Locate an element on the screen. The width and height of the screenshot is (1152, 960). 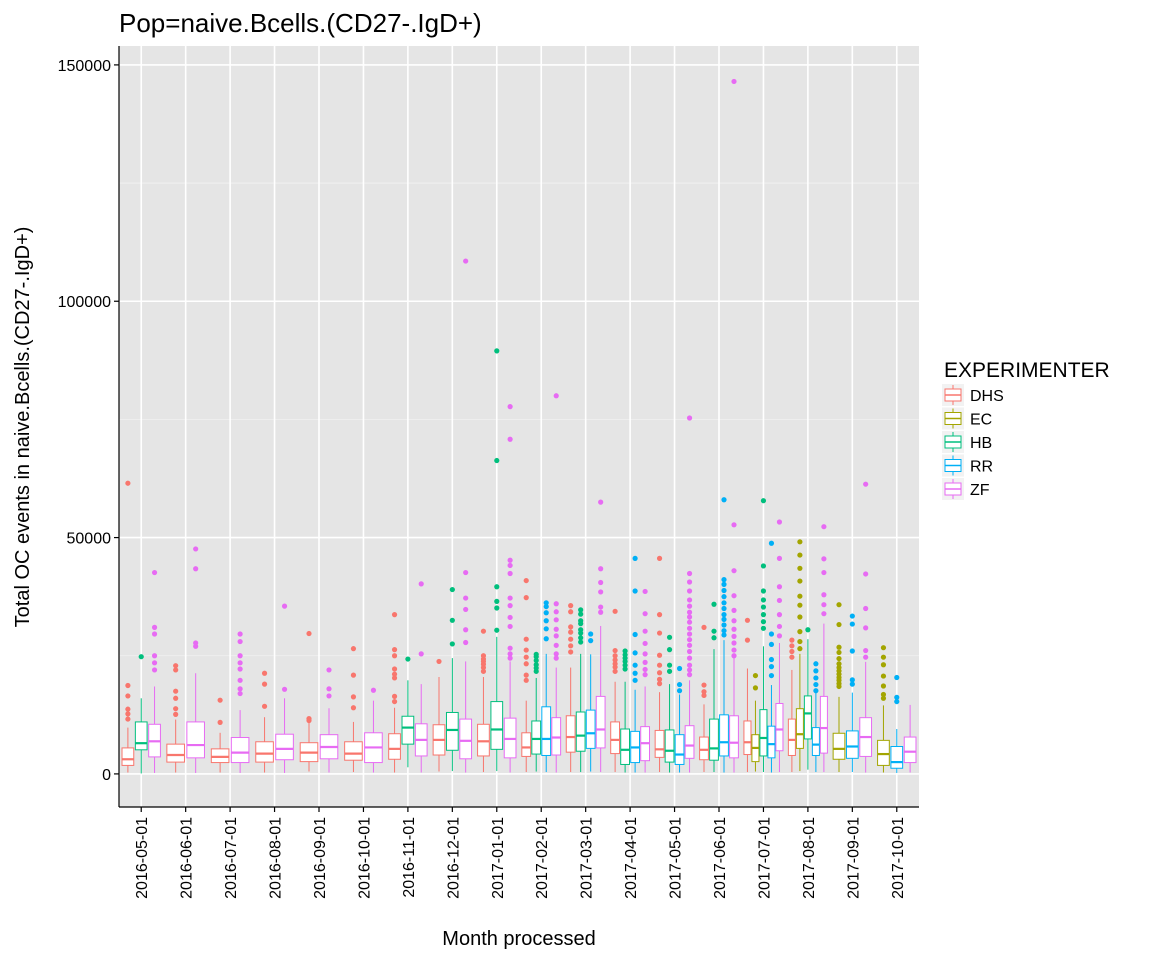
y-tick-label: 100000 is located at coordinates (84, 302).